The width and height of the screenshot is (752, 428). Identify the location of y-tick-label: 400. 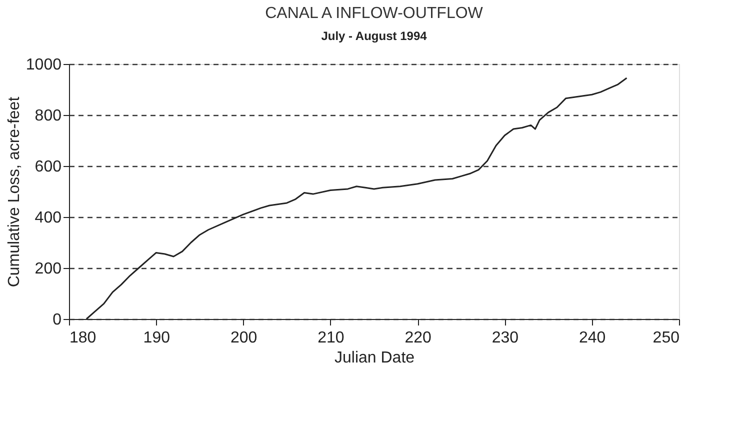
(48, 218).